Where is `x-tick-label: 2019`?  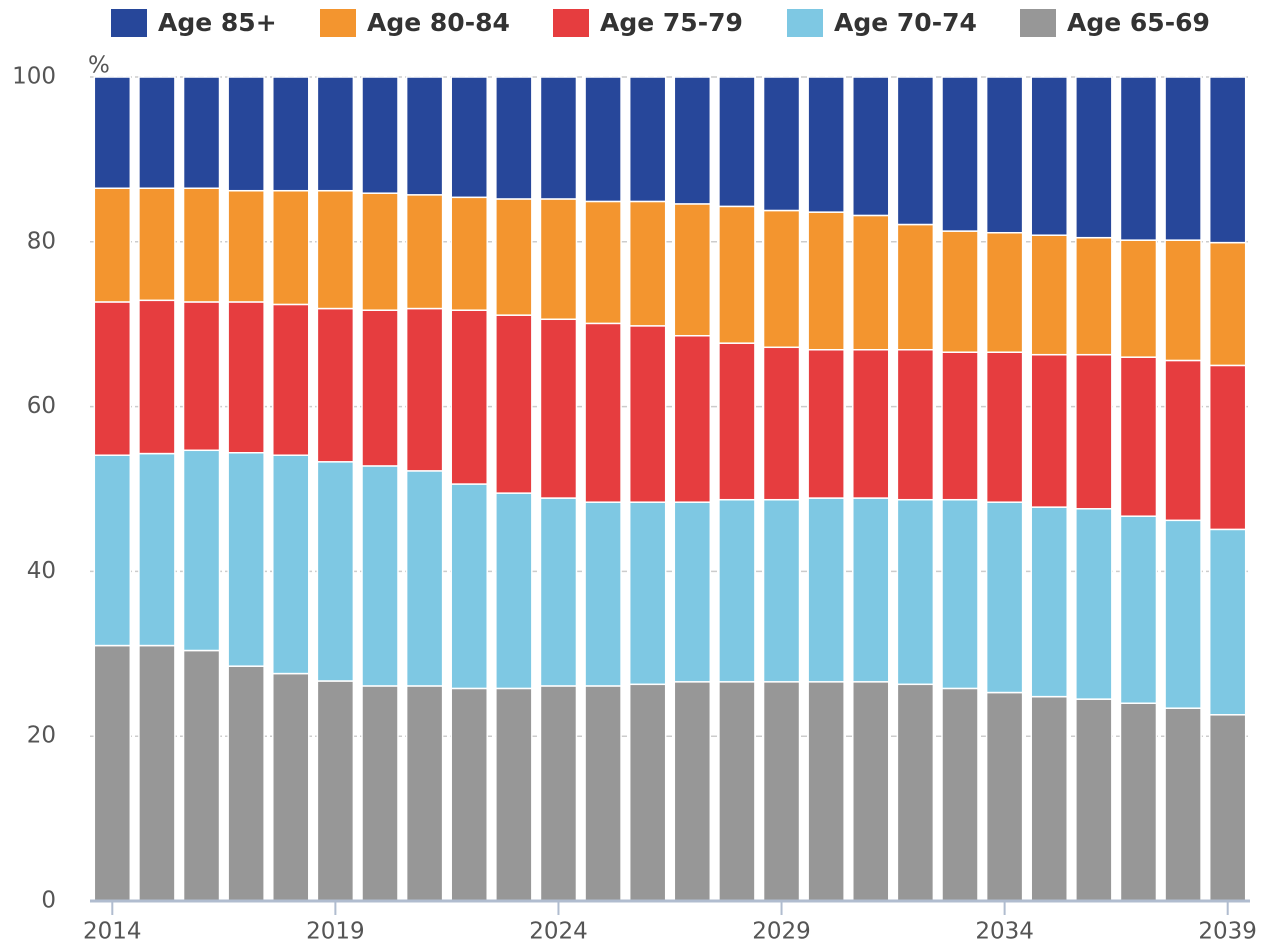
x-tick-label: 2019 is located at coordinates (335, 932).